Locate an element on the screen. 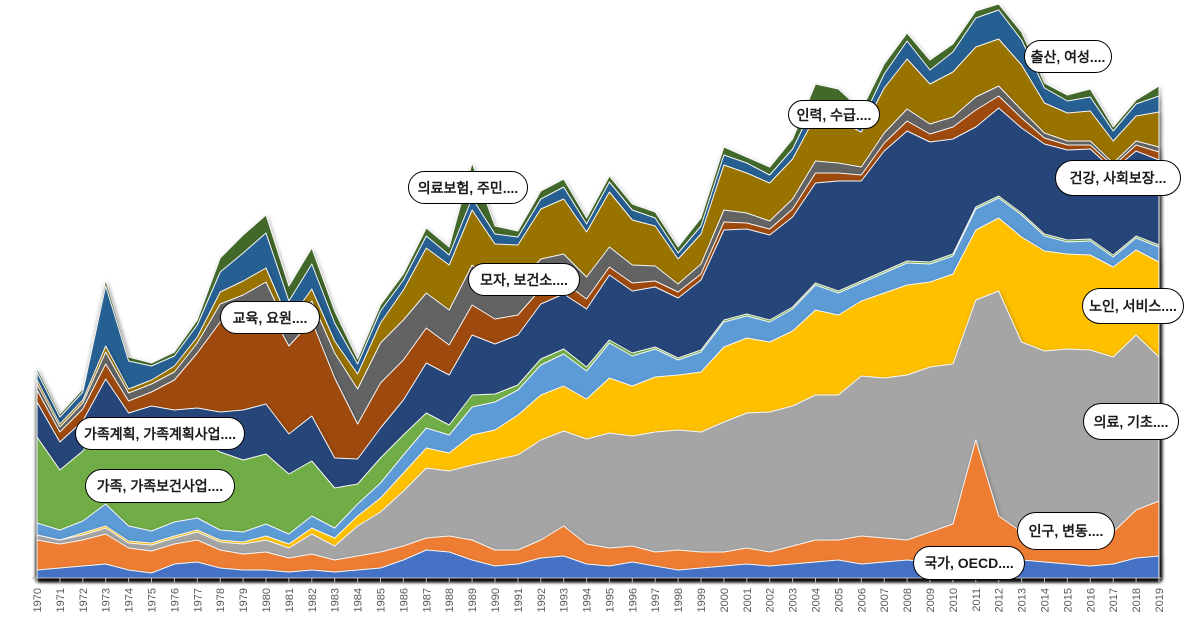 Image resolution: width=1200 pixels, height=626 pixels. x-axis-label: 1974 is located at coordinates (130, 600).